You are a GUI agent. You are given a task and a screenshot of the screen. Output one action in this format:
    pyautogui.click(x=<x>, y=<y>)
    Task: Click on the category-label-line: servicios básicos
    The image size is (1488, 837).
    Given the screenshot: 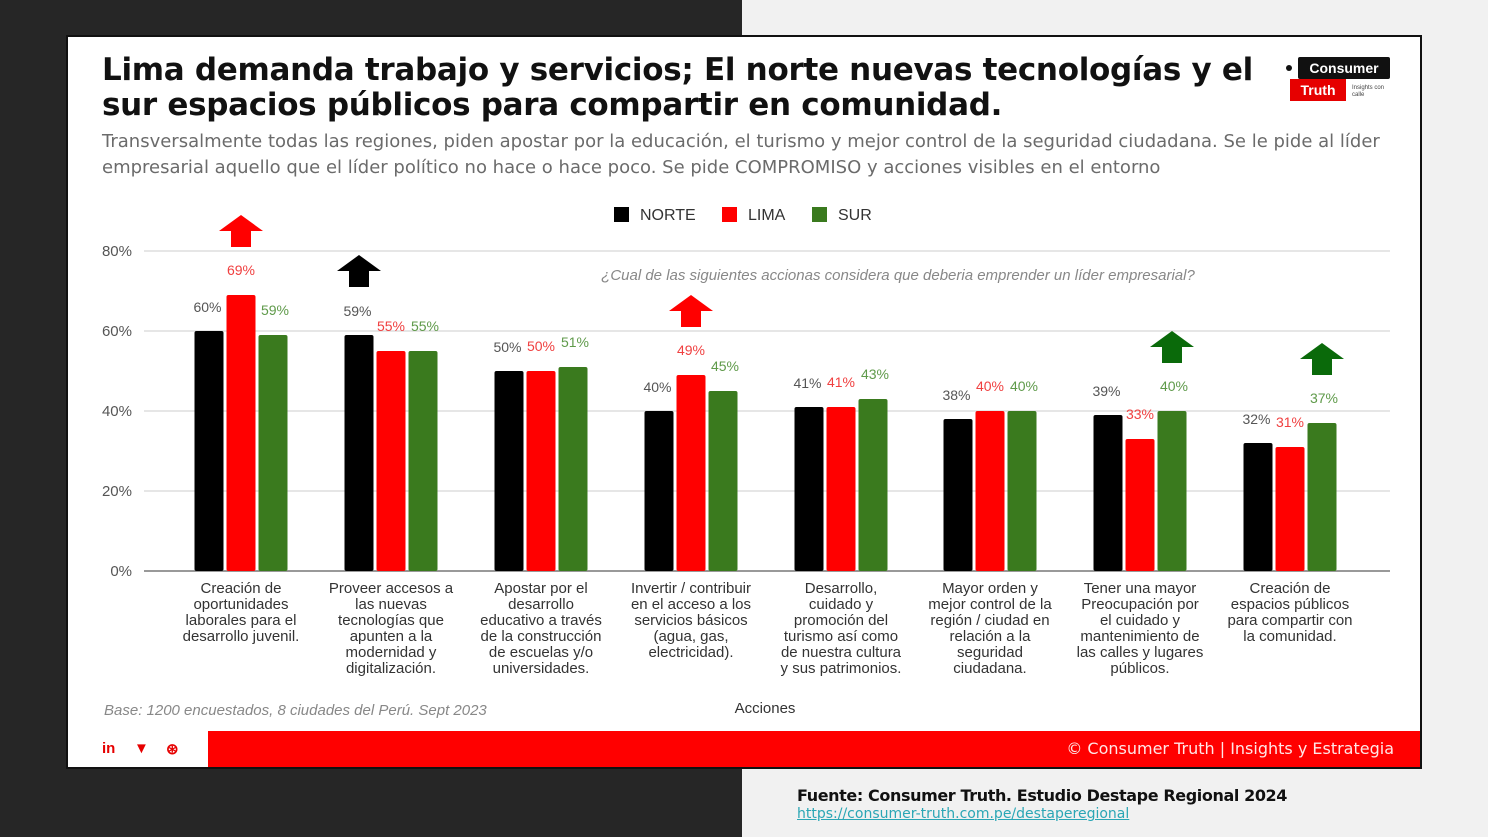 What is the action you would take?
    pyautogui.click(x=690, y=620)
    